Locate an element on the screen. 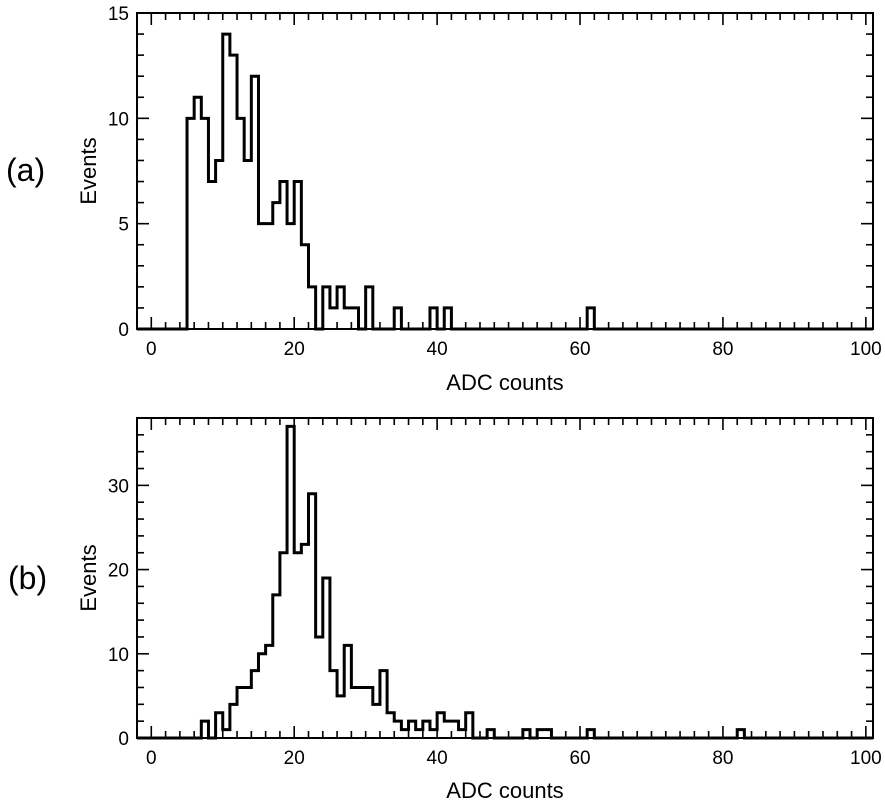 This screenshot has height=801, width=885. panel-label: (a) is located at coordinates (25, 170).